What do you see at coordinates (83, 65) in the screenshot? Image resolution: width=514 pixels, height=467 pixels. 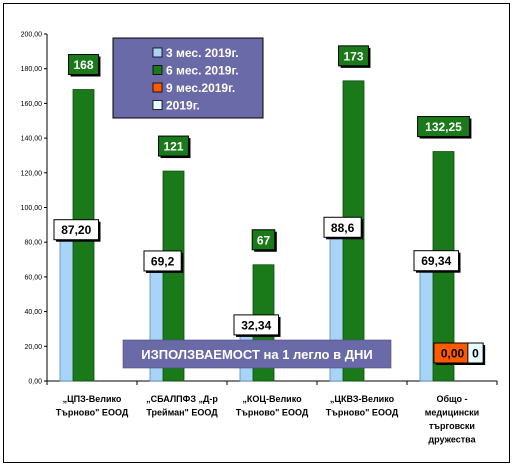 I see `data-label: 168` at bounding box center [83, 65].